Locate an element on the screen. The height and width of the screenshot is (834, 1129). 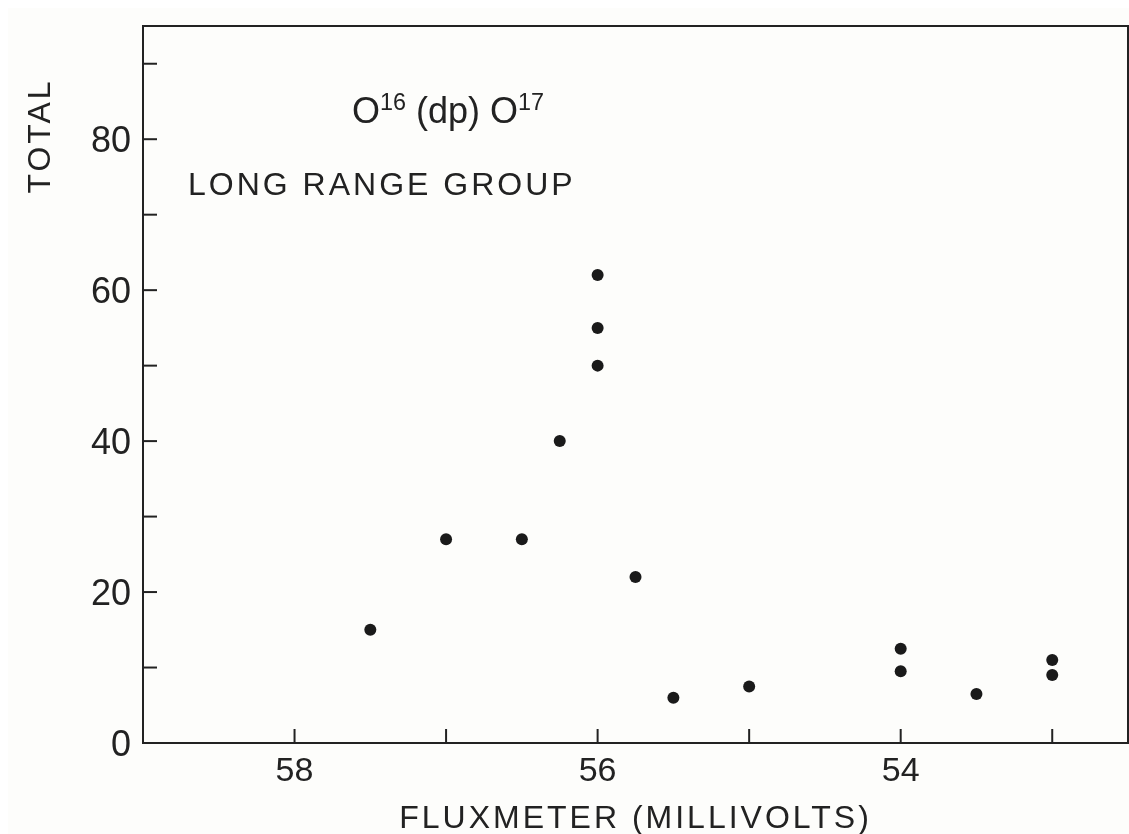
y-tick-label: 40 is located at coordinates (110, 441).